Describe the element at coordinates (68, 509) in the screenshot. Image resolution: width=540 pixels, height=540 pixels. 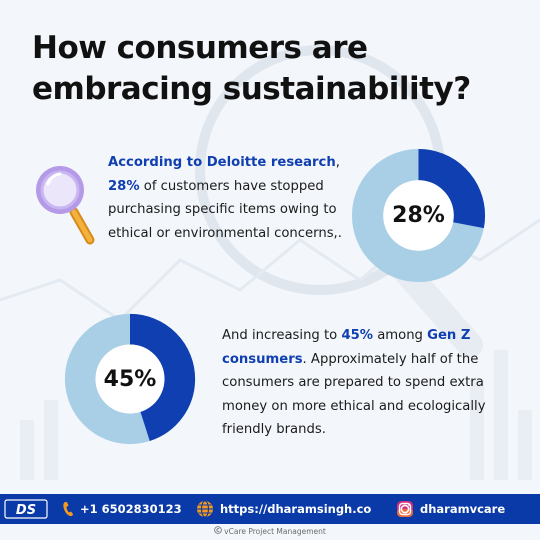
I see `phone-icon` at that location.